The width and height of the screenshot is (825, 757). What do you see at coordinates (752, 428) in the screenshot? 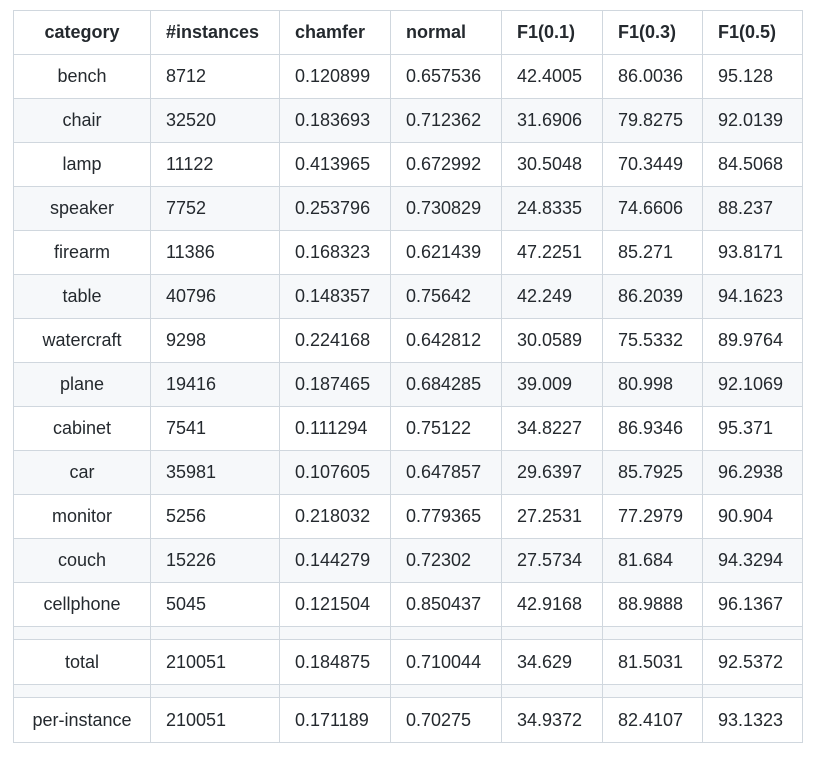
I see `cell-f1-0-5: 95.371` at bounding box center [752, 428].